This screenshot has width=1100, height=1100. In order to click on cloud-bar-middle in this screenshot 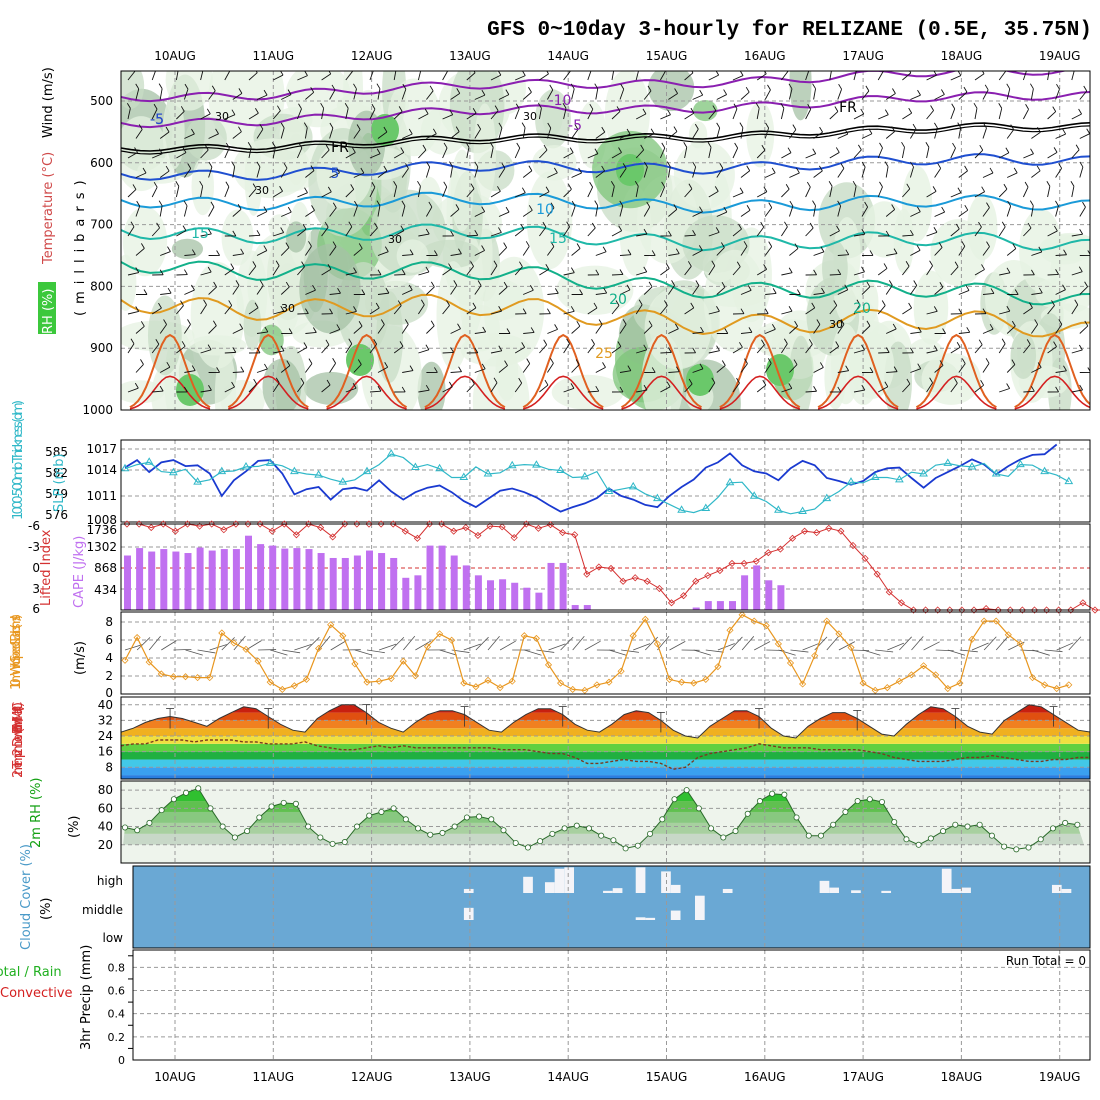, I will do `click(700, 907)`.